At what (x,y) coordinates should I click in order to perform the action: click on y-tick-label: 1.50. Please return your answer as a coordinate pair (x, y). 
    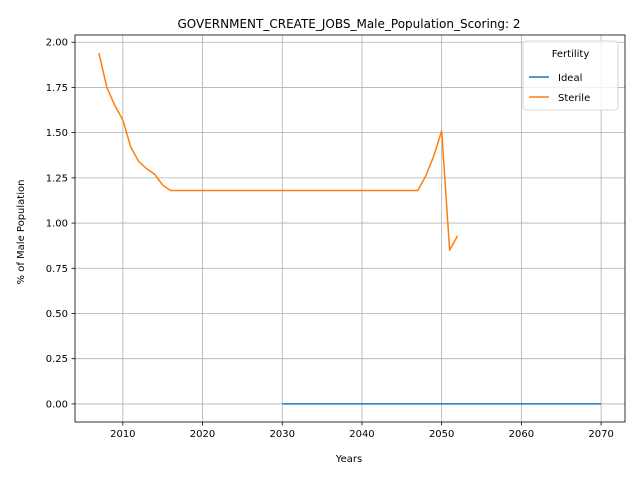
    Looking at the image, I should click on (57, 133).